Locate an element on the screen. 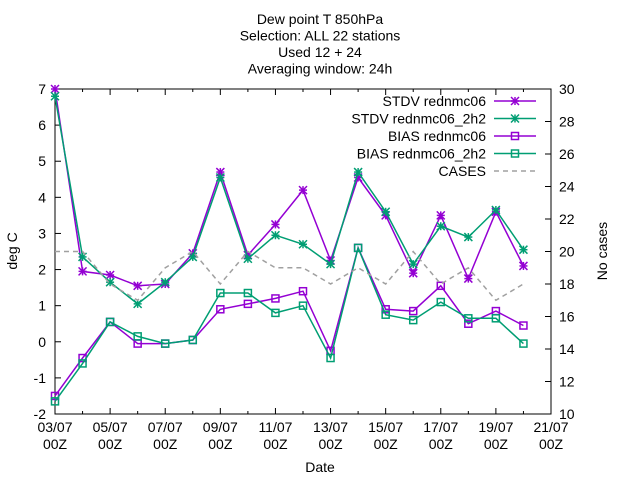 The image size is (640, 480). x-tick-label: 21/07 is located at coordinates (550, 427).